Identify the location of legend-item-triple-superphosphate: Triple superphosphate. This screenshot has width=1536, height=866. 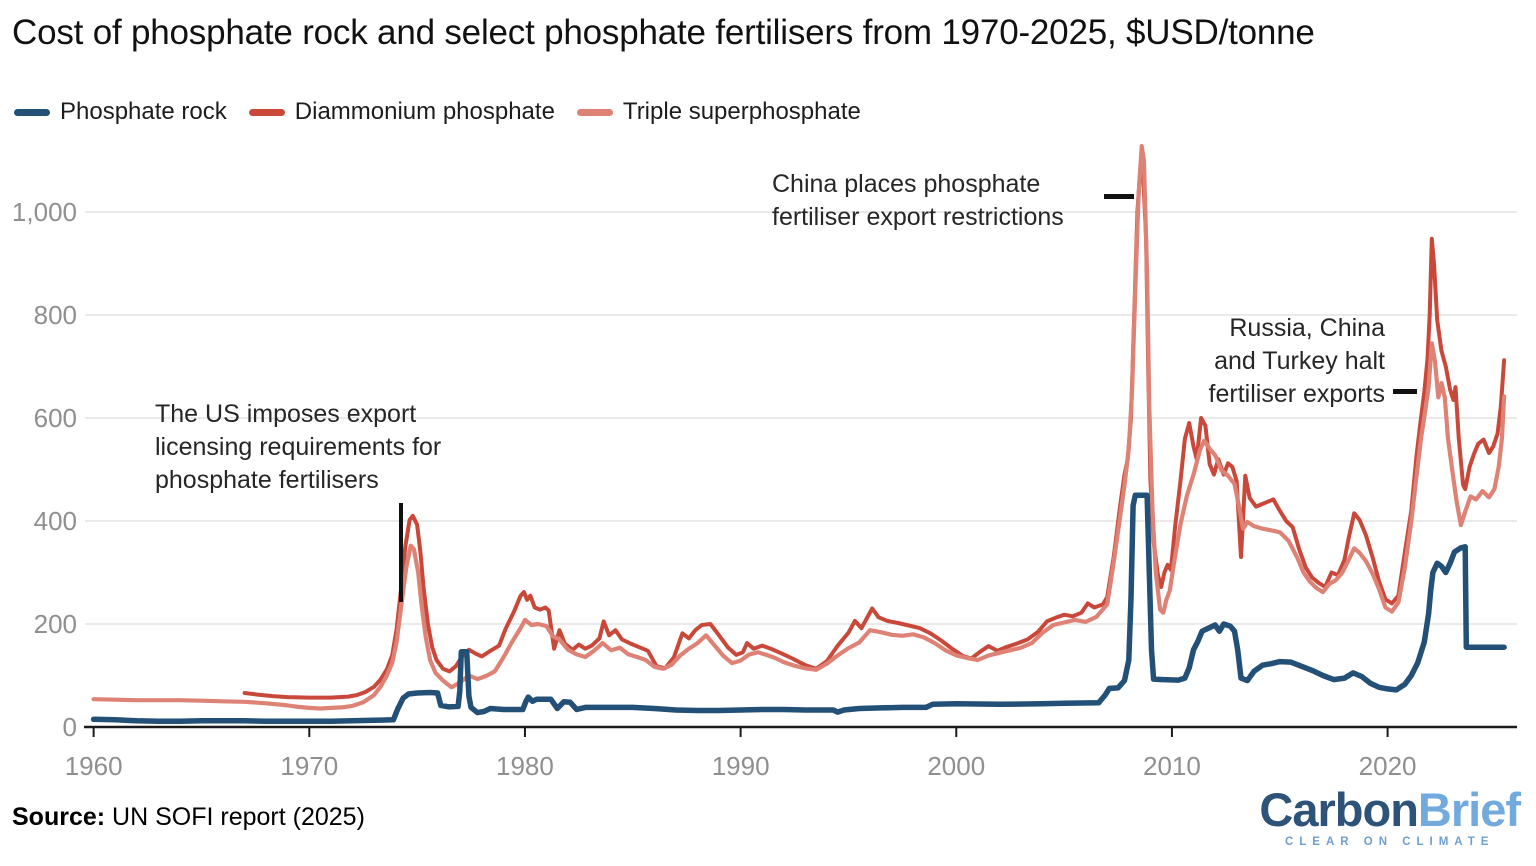
(718, 112).